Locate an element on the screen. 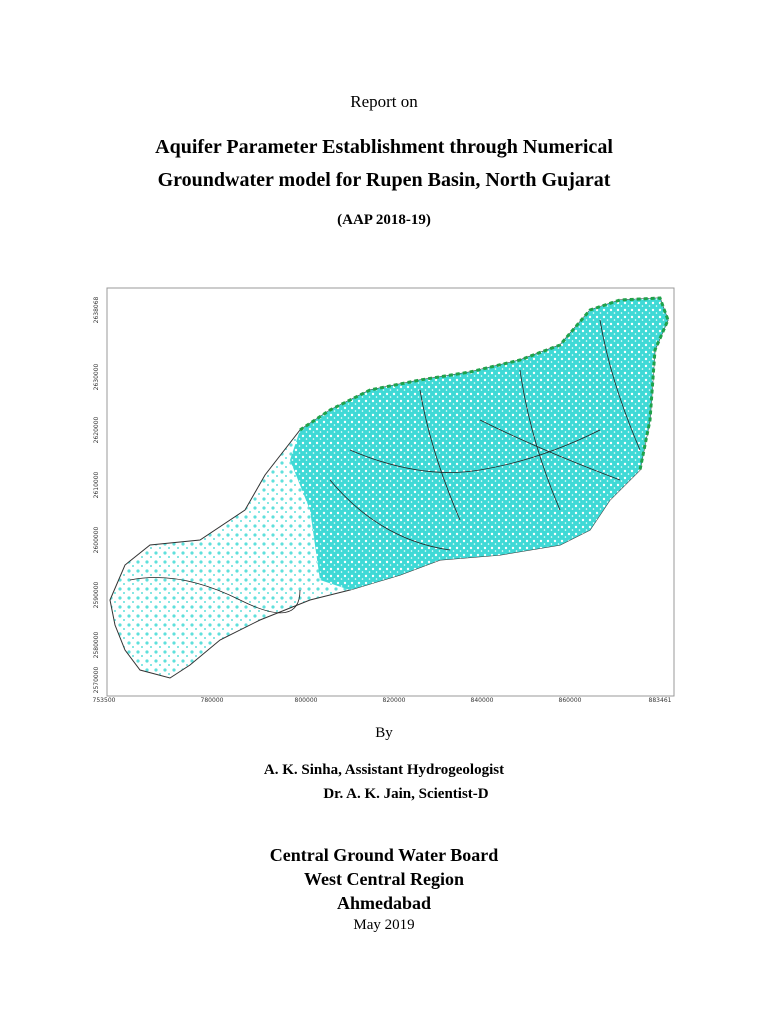 The width and height of the screenshot is (768, 1024). y-label: 2630000 is located at coordinates (96, 376).